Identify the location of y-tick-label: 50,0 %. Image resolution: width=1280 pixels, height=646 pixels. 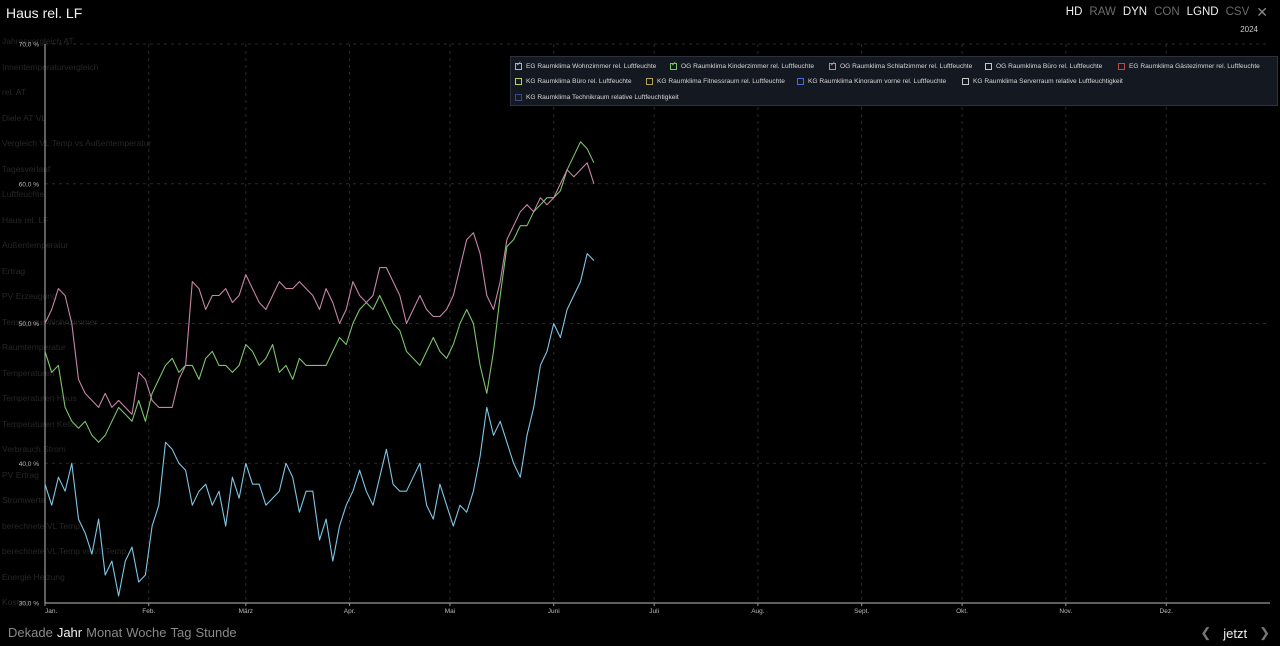
(29, 324).